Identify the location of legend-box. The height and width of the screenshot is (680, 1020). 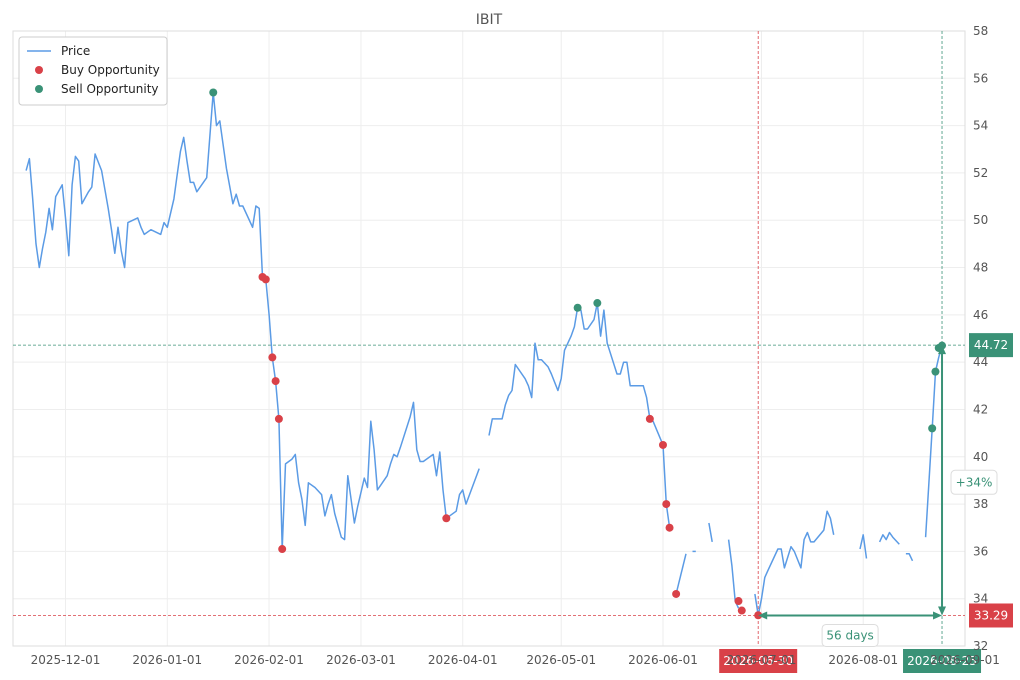
(93, 71).